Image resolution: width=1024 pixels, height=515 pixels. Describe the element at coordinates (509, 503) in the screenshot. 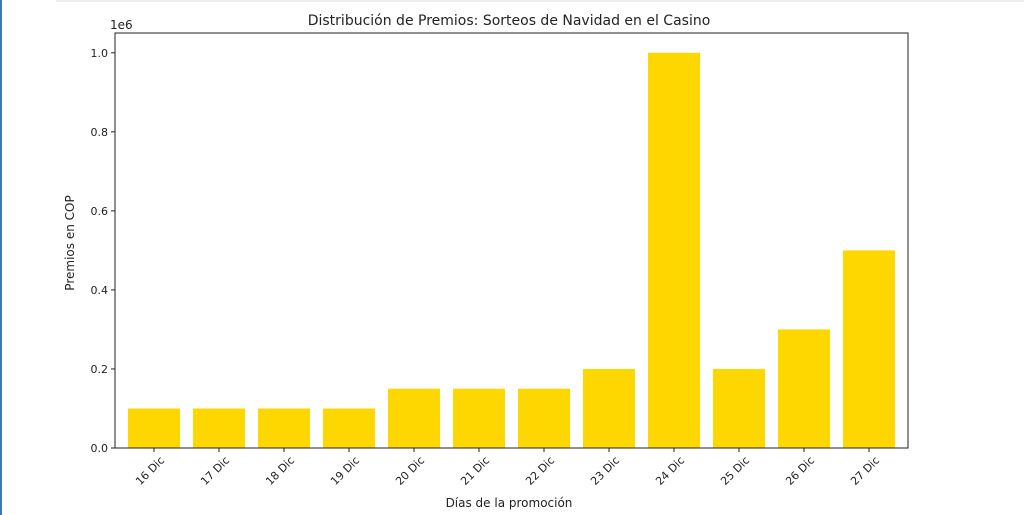

I see `x-axis-label: Días de la promoción` at that location.